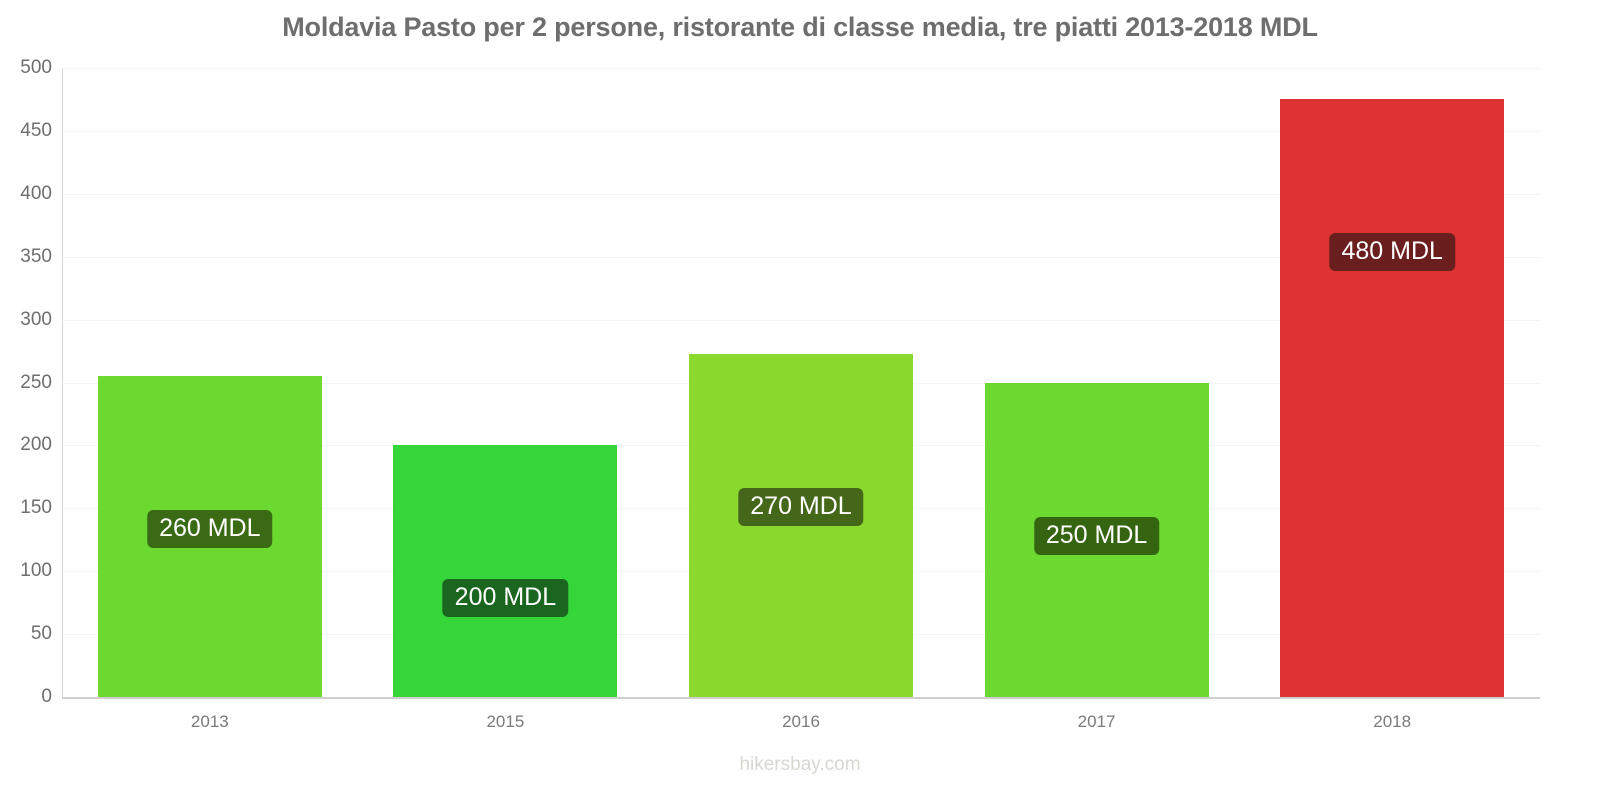  I want to click on bar: 270 MDL, so click(801, 525).